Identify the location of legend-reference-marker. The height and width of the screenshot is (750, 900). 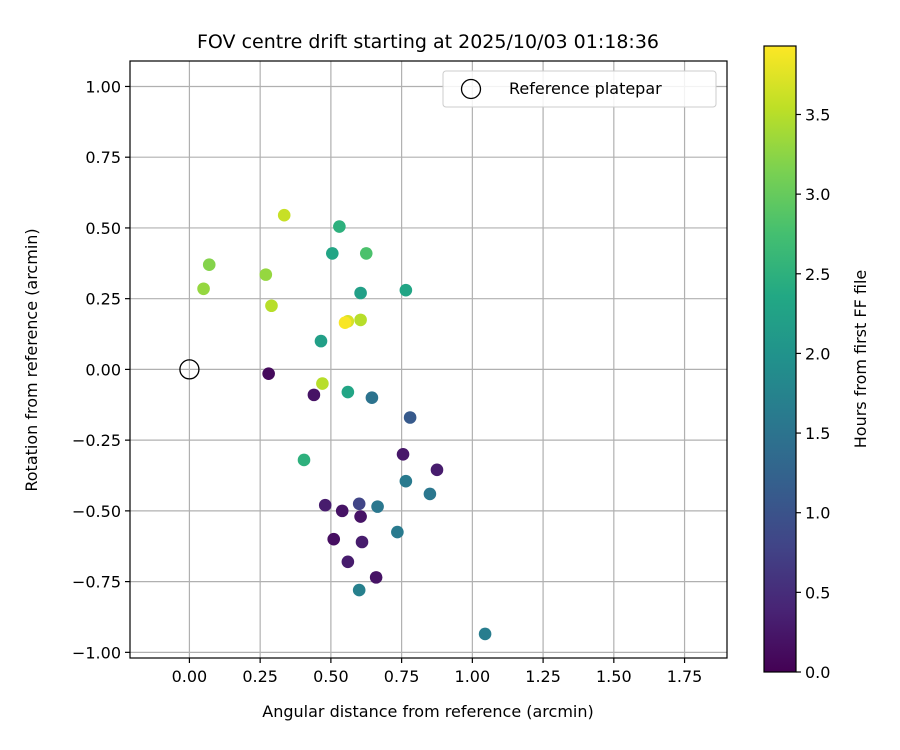
(471, 89).